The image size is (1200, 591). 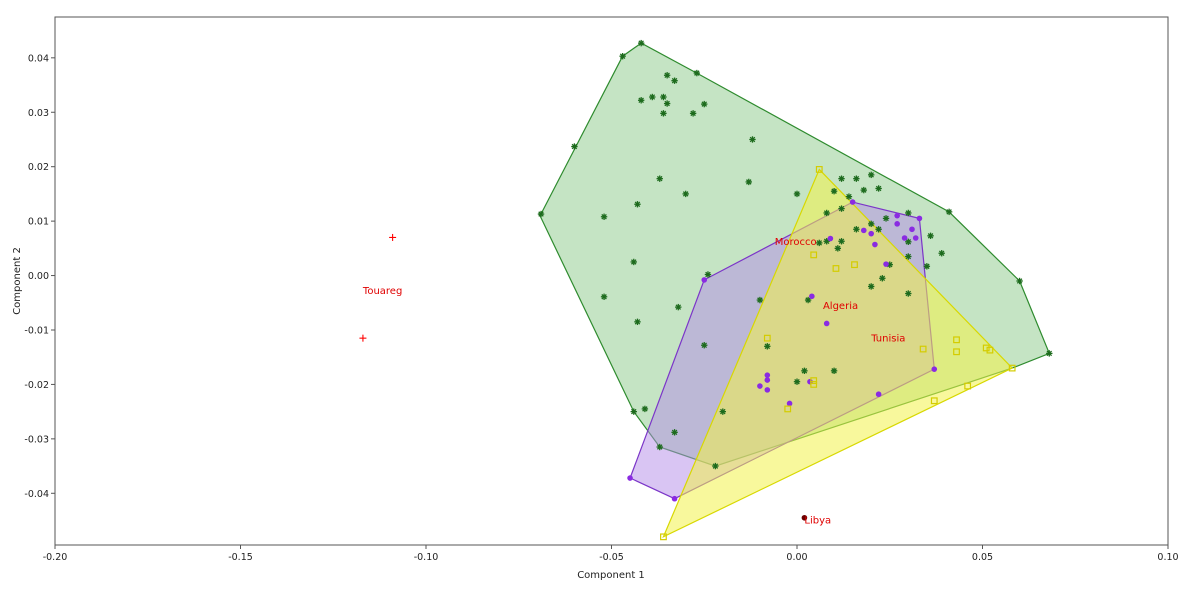 What do you see at coordinates (611, 575) in the screenshot?
I see `x-axis-title: Component 1` at bounding box center [611, 575].